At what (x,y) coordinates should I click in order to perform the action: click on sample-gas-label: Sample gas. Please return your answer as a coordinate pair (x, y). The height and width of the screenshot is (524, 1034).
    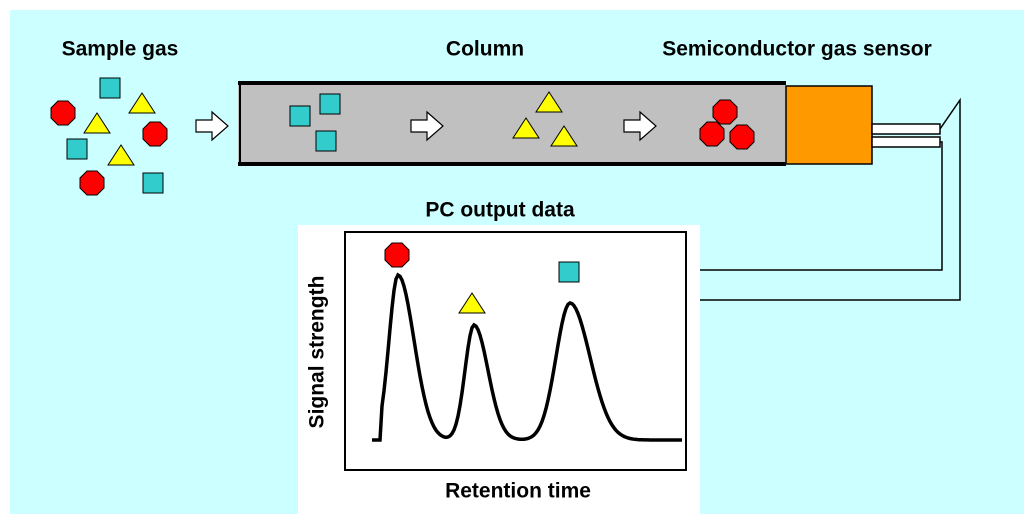
    Looking at the image, I should click on (120, 49).